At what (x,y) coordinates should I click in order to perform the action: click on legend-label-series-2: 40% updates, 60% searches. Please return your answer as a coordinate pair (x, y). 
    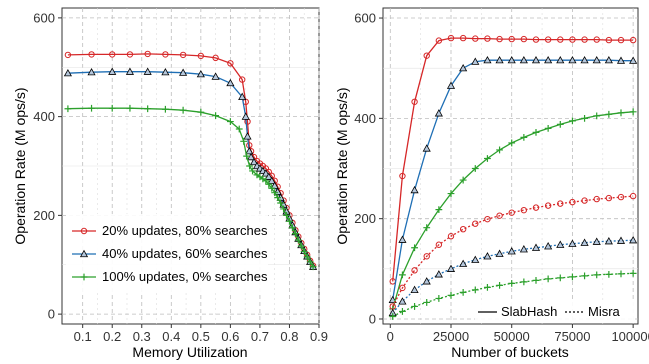
    Looking at the image, I should click on (185, 253).